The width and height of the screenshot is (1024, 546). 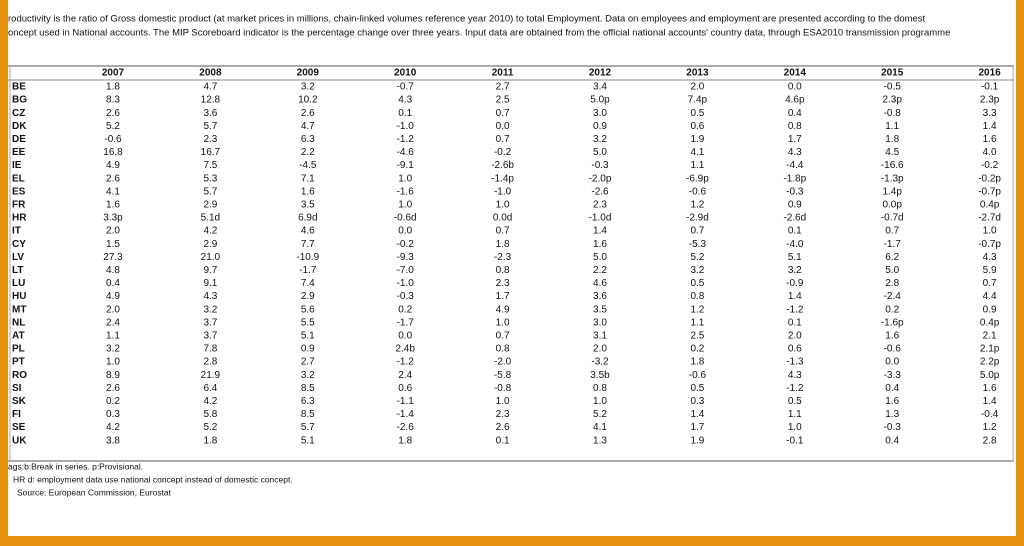 What do you see at coordinates (113, 309) in the screenshot?
I see `cell: 2.0` at bounding box center [113, 309].